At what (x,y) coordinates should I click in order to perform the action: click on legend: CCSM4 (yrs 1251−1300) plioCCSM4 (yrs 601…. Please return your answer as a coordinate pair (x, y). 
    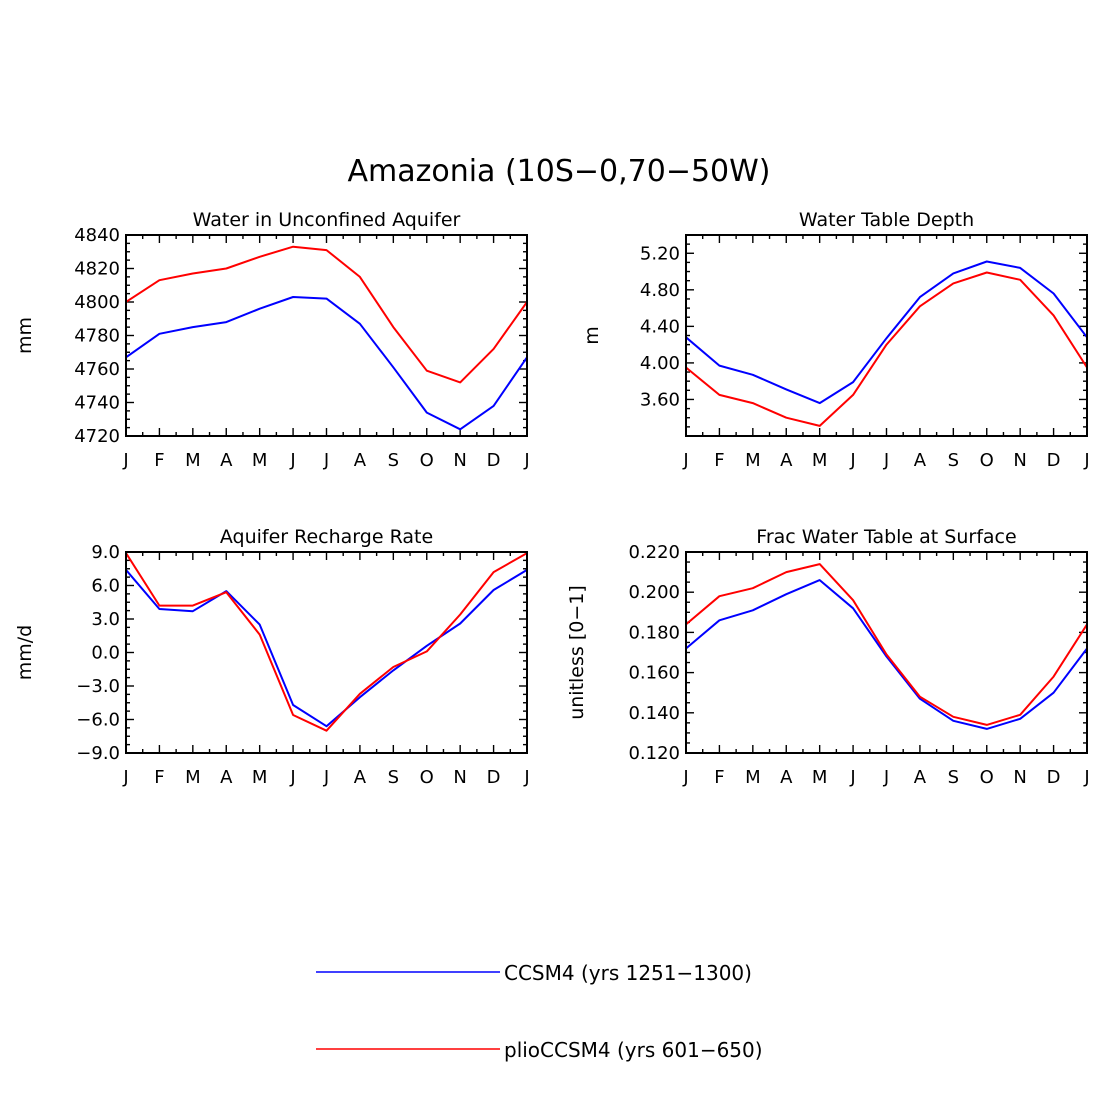
    Looking at the image, I should click on (539, 1011).